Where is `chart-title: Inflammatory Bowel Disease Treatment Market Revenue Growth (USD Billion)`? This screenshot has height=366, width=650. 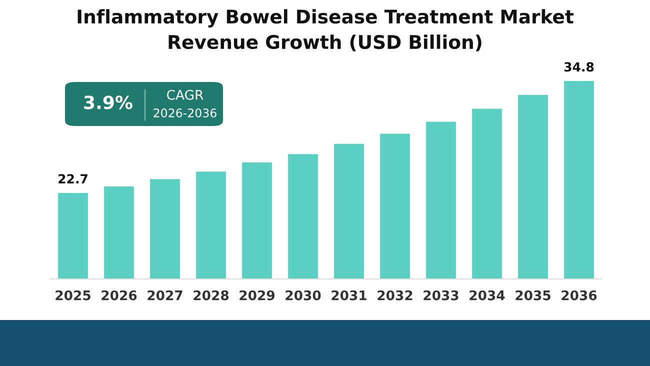 chart-title: Inflammatory Bowel Disease Treatment Market Revenue Growth (USD Billion) is located at coordinates (326, 30).